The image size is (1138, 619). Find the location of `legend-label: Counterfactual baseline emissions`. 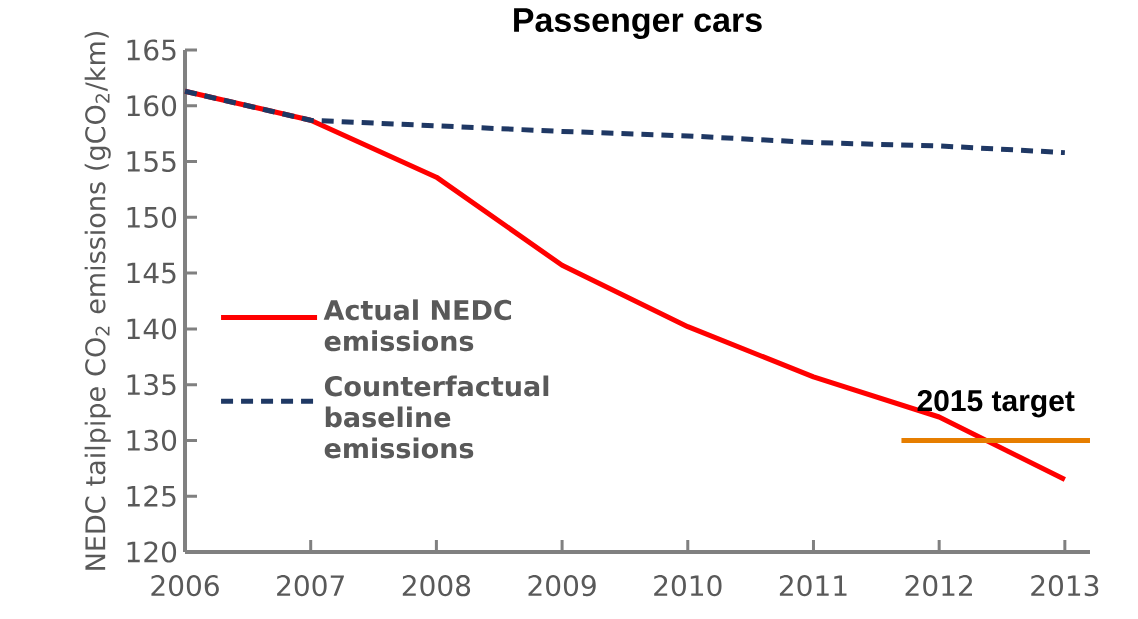

legend-label: Counterfactual baseline emissions is located at coordinates (436, 417).